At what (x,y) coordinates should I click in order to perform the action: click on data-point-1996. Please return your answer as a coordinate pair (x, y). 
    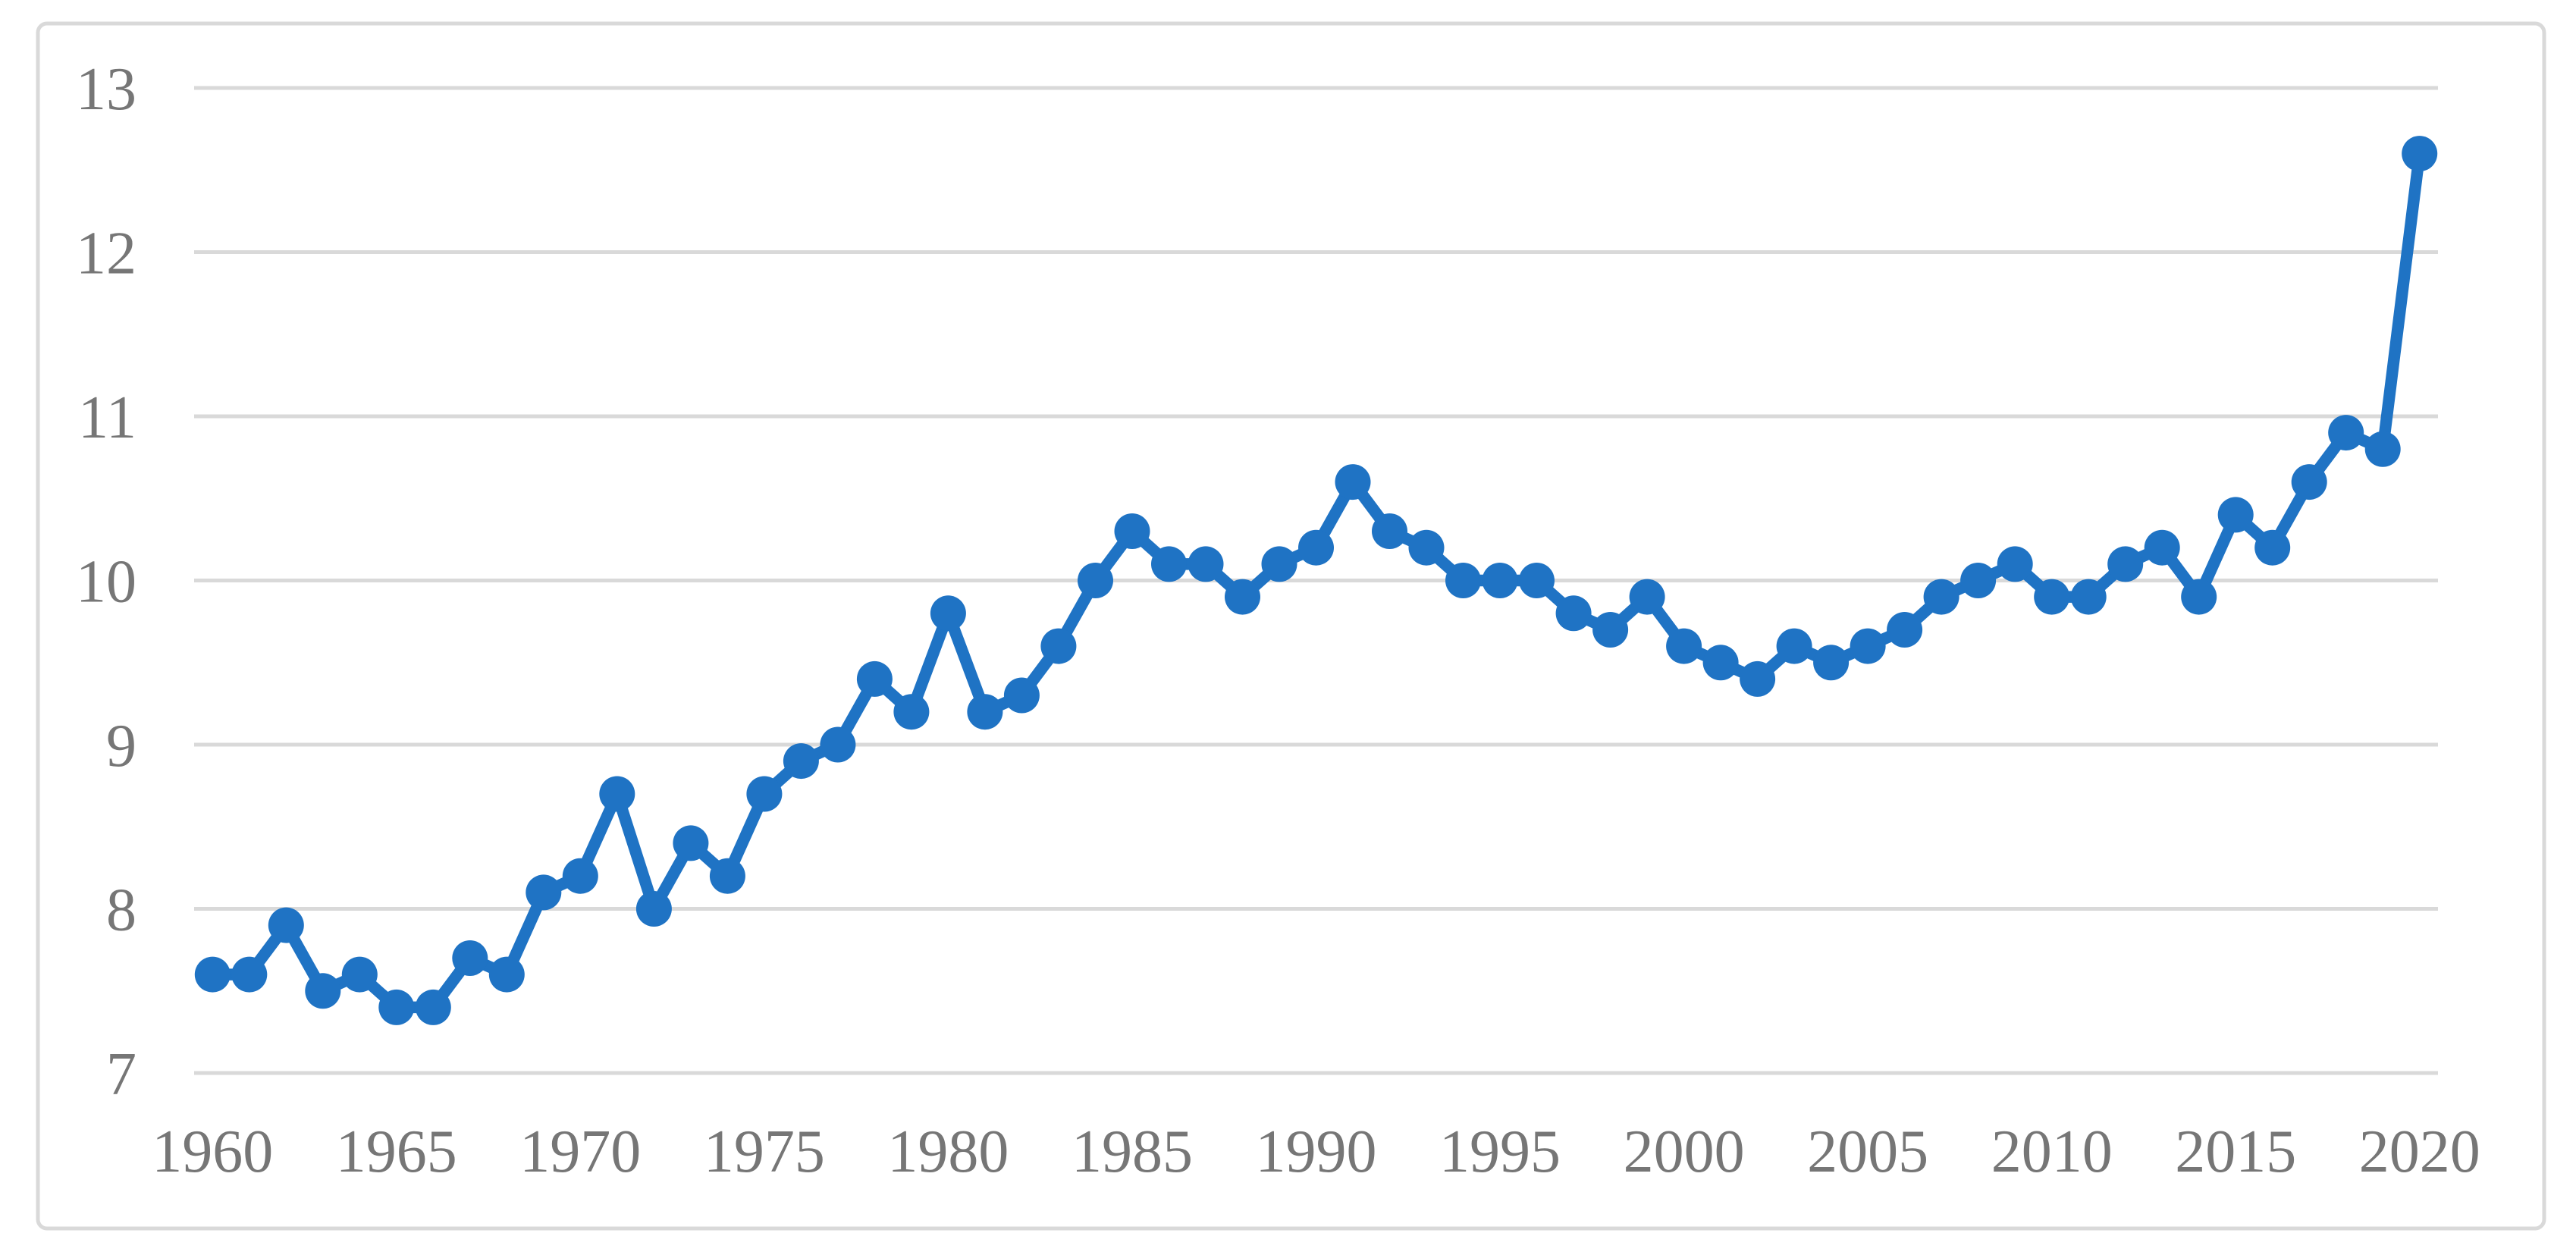
    Looking at the image, I should click on (1537, 580).